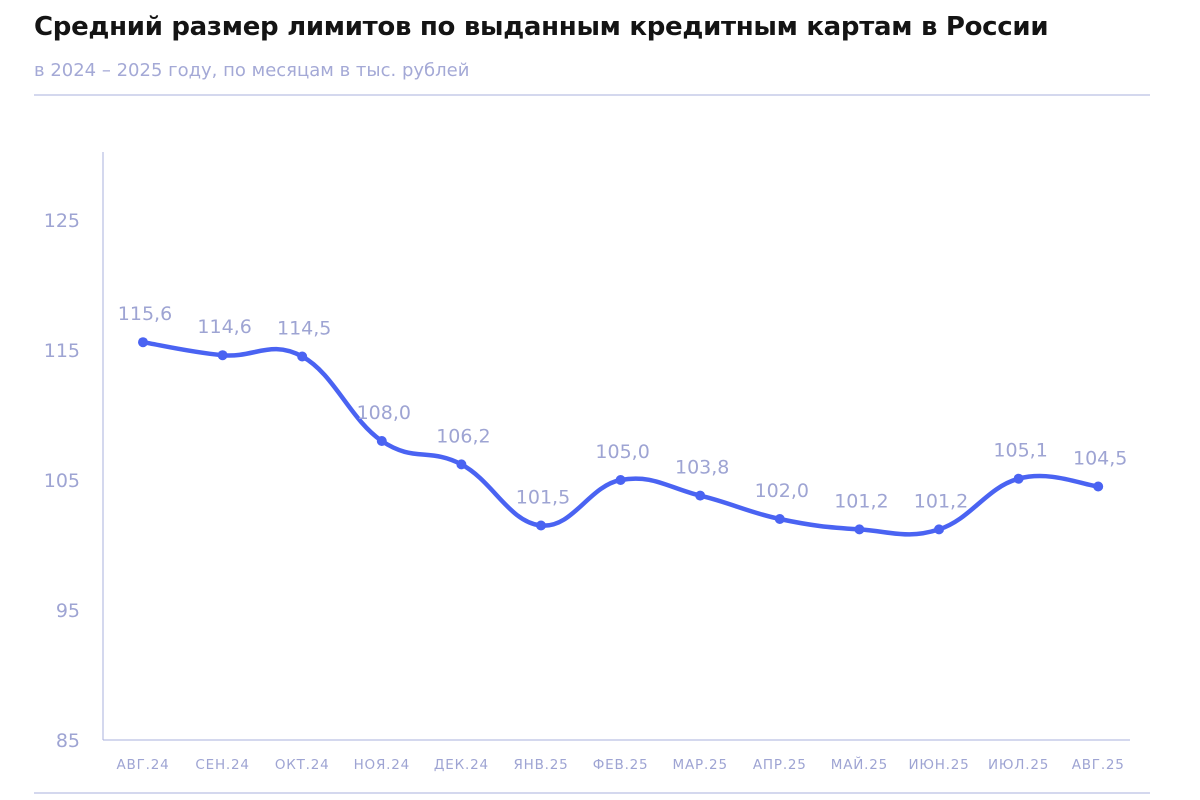 The image size is (1200, 800). What do you see at coordinates (62, 351) in the screenshot?
I see `y-tick-label: 115` at bounding box center [62, 351].